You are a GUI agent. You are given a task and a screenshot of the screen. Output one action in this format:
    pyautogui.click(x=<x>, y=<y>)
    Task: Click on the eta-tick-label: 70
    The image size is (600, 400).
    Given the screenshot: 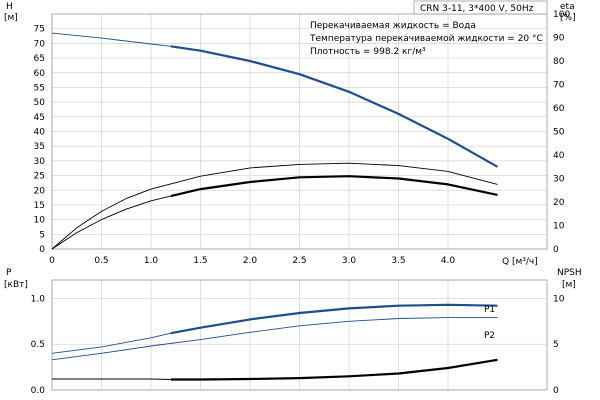 What is the action you would take?
    pyautogui.click(x=559, y=86)
    